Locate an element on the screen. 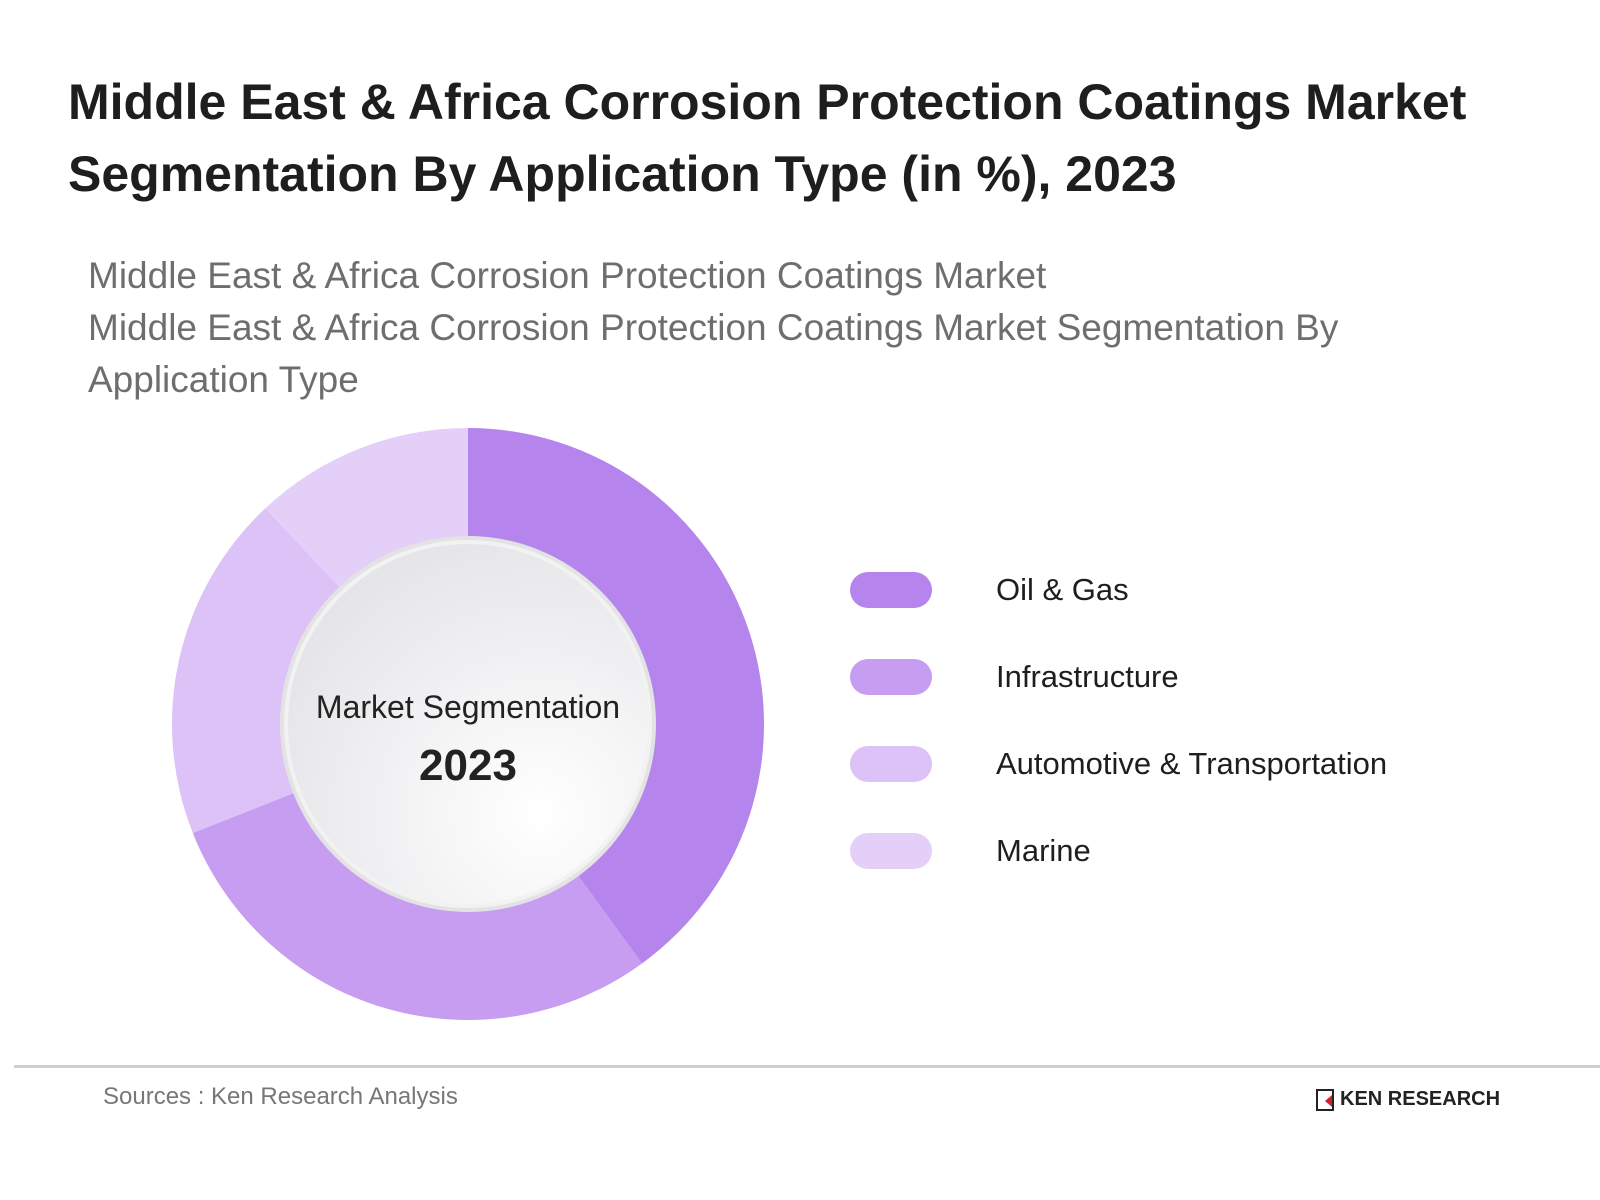  logo-text: KEN RESEARCH is located at coordinates (1420, 1099).